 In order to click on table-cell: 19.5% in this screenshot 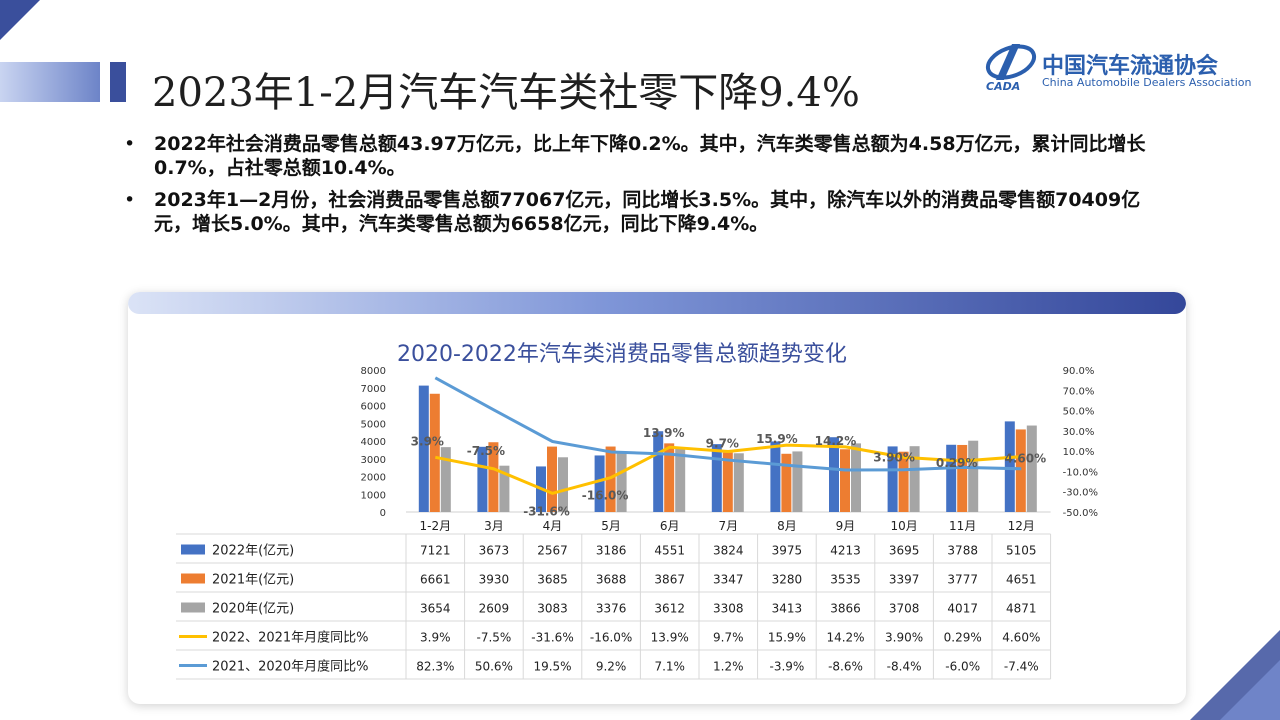, I will do `click(552, 667)`.